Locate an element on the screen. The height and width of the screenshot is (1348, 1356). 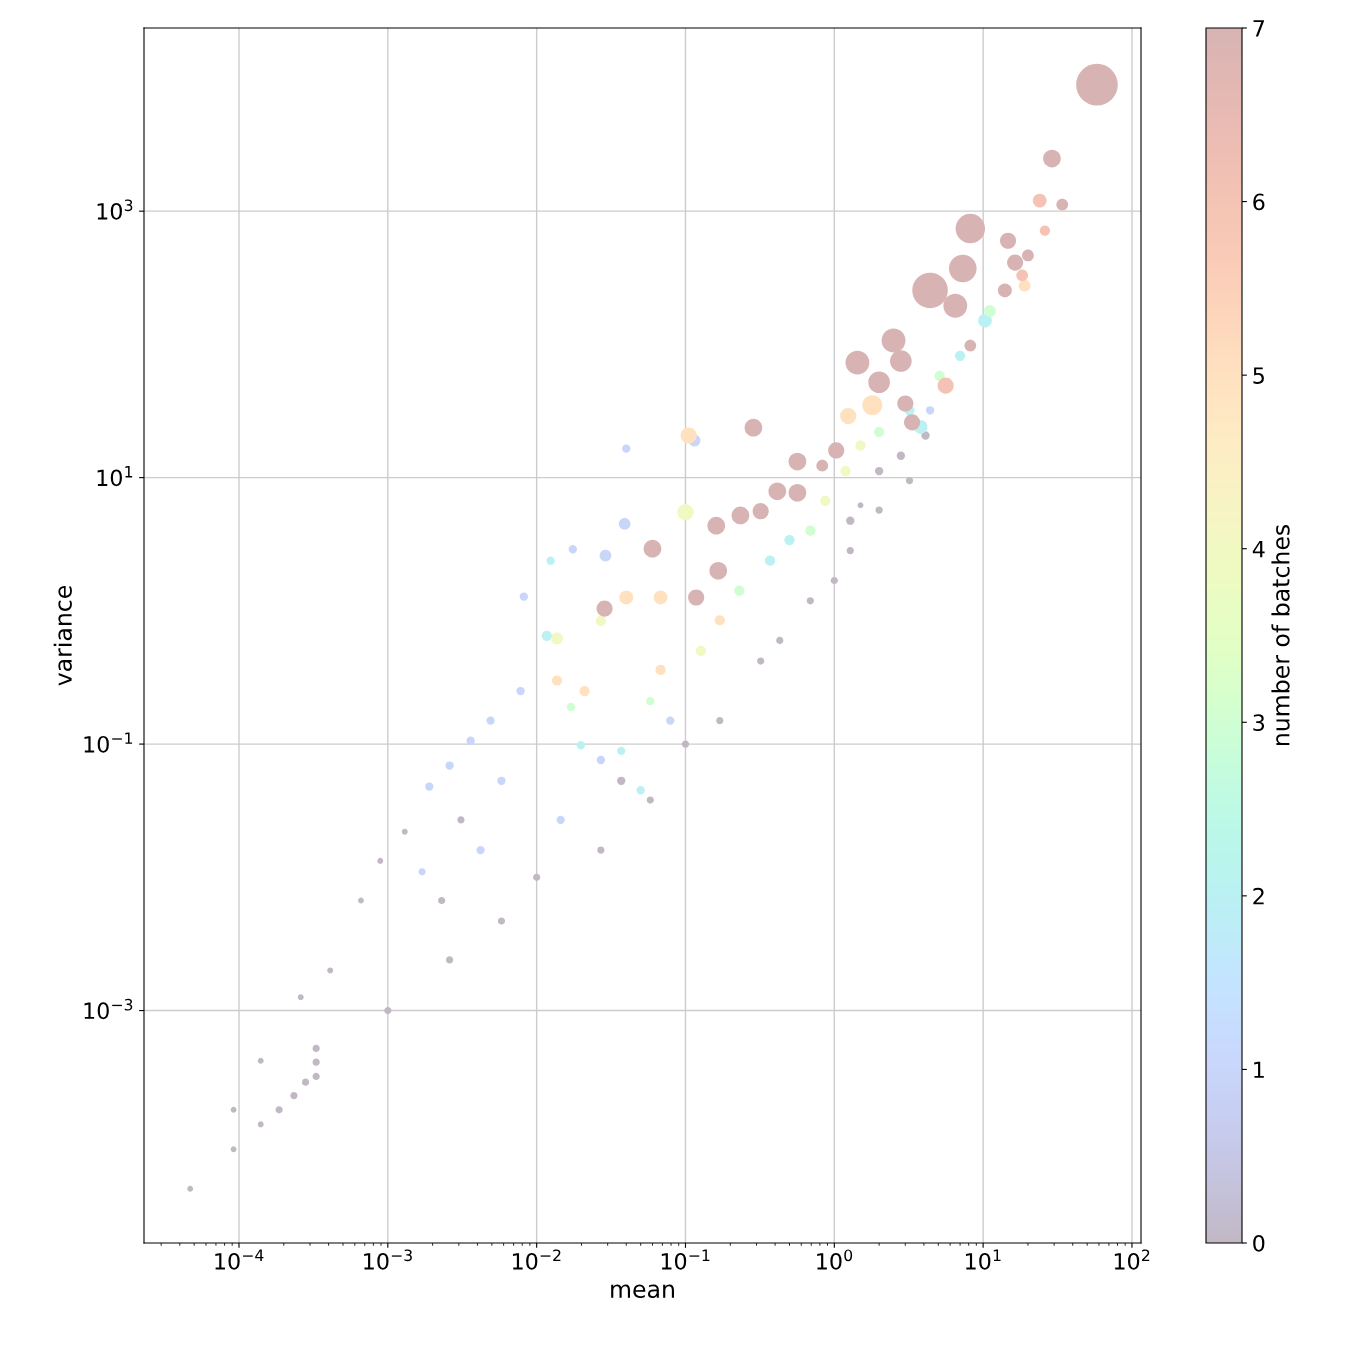
color-bar-label: 4 is located at coordinates (1258, 549).